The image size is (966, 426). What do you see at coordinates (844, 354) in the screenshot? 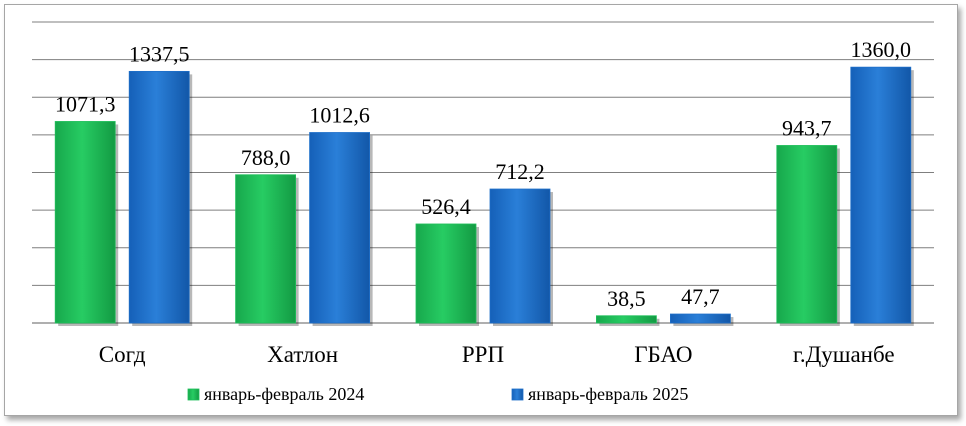
I see `x-tick-label: г.Душанбе` at bounding box center [844, 354].